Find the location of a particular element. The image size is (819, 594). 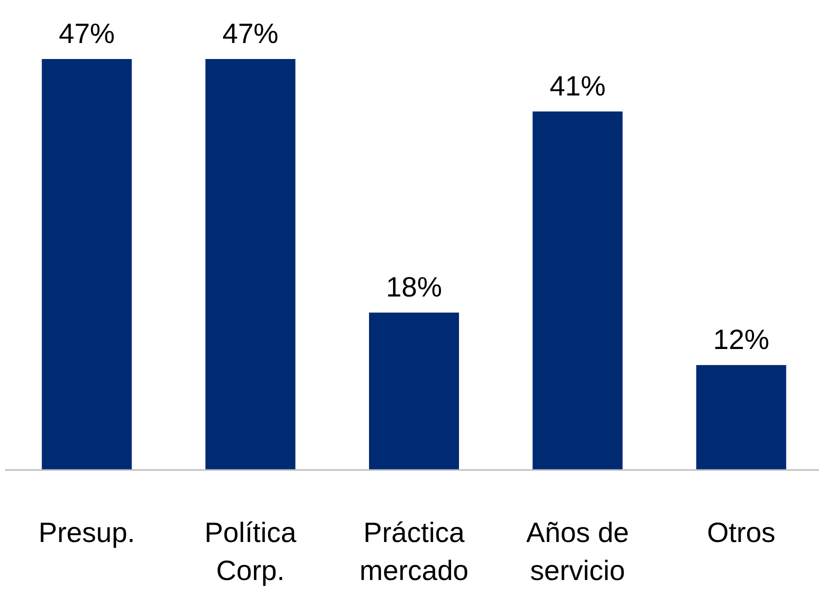

x-tick-label: Presup. is located at coordinates (87, 532).